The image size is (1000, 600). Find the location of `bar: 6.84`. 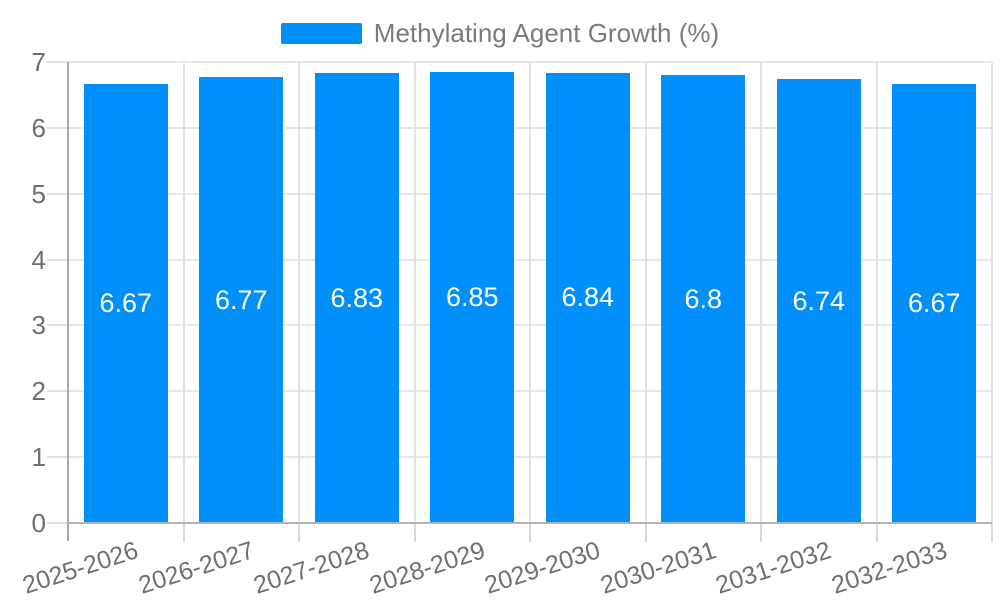

bar: 6.84 is located at coordinates (587, 297).